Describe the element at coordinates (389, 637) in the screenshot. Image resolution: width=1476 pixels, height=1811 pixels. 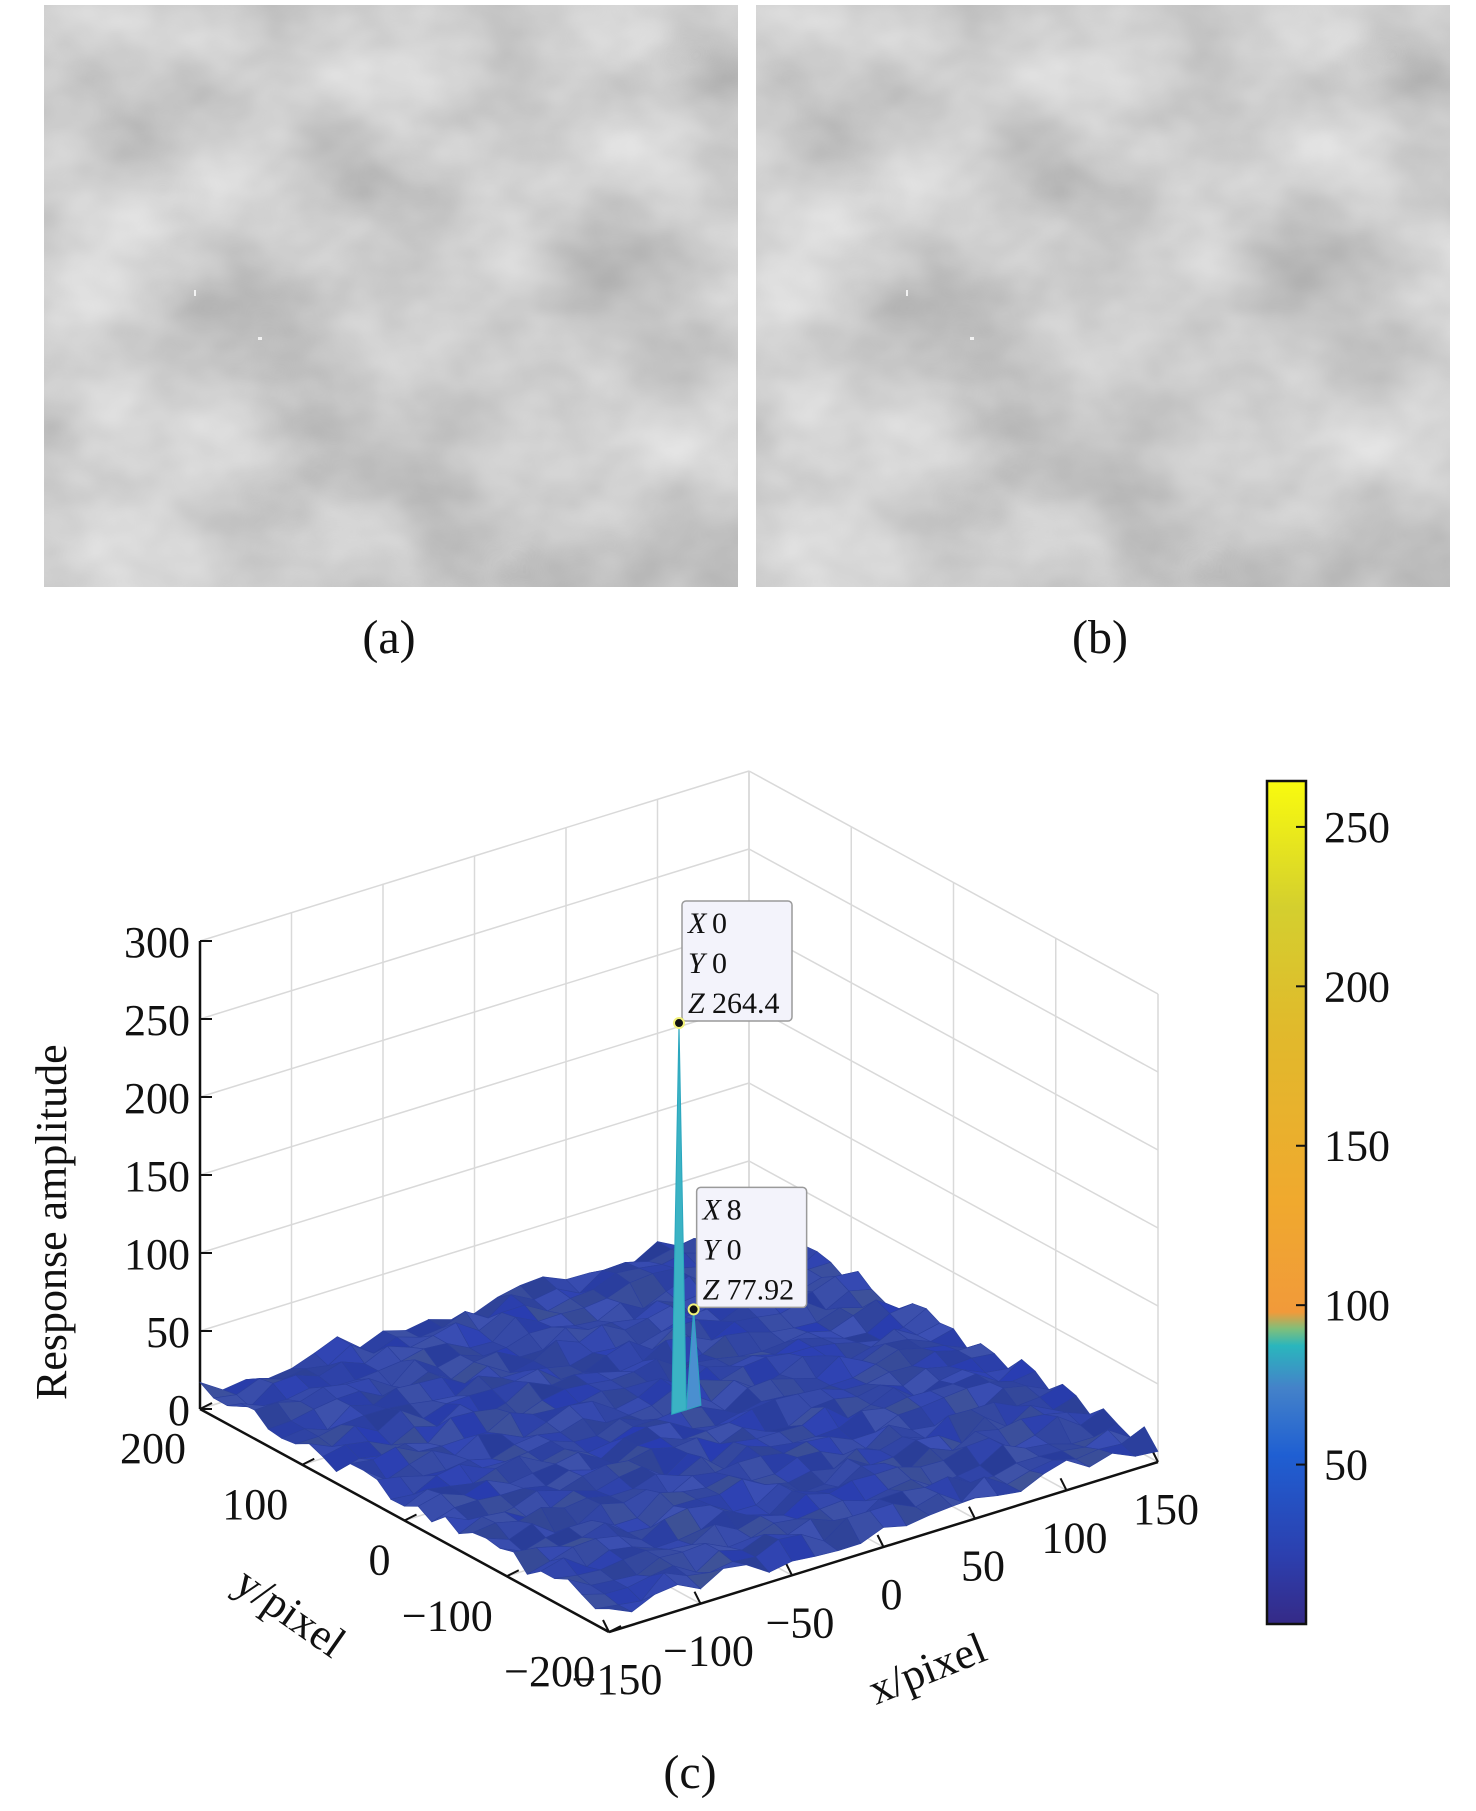
I see `panel-label-a: (a)` at that location.